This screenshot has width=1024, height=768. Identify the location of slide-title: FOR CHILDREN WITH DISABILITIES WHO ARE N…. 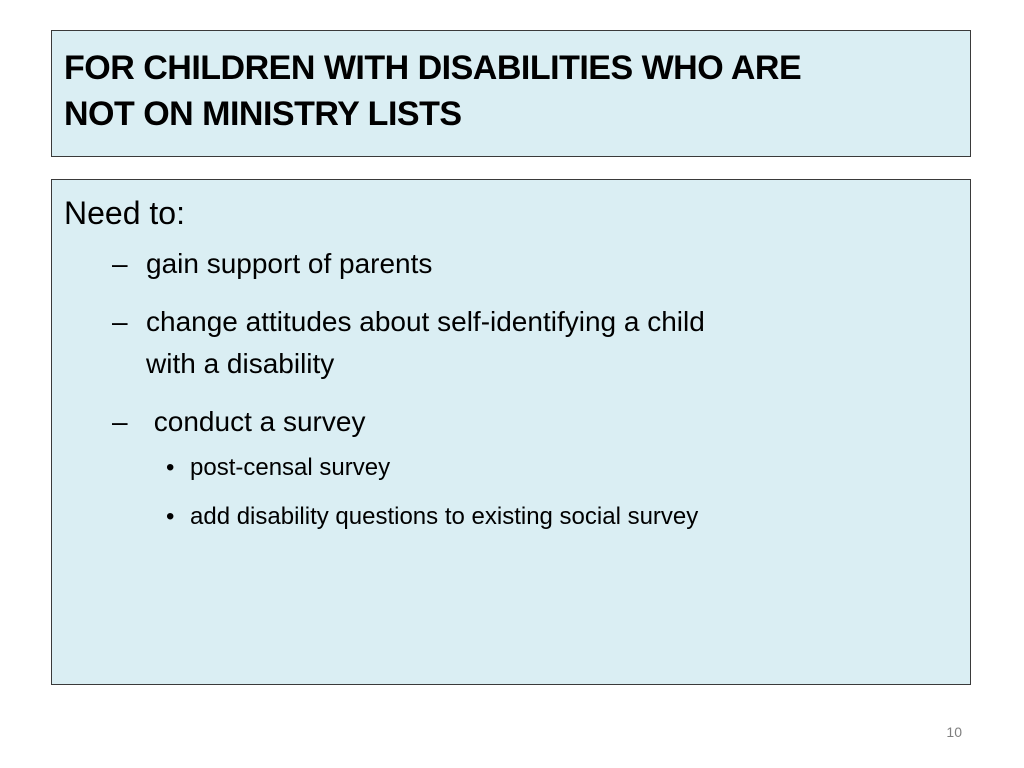
(511, 91).